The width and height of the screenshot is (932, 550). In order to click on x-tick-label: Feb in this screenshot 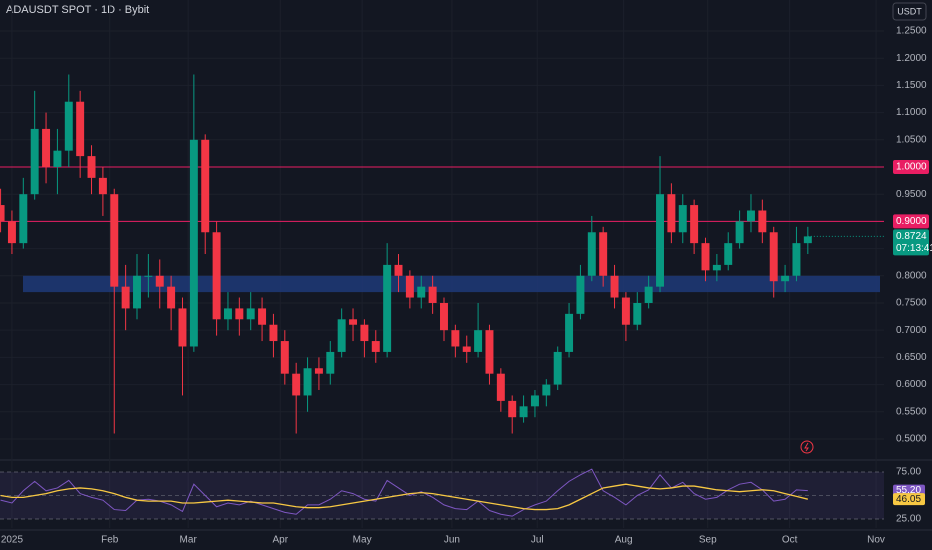, I will do `click(110, 540)`.